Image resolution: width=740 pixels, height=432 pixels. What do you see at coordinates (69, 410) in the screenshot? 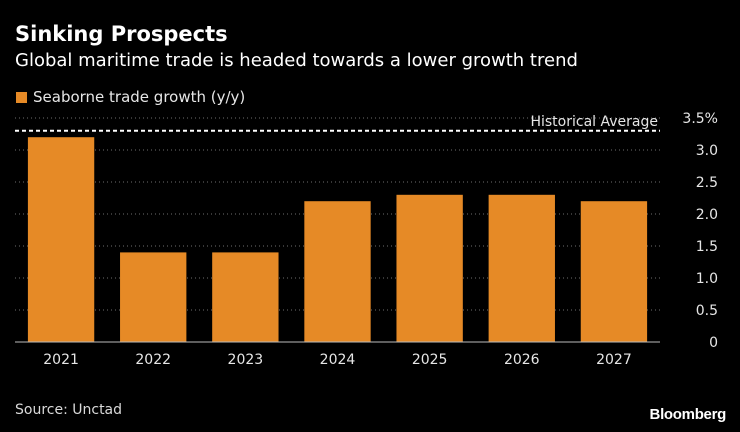
I see `source-note: Source: Unctad` at bounding box center [69, 410].